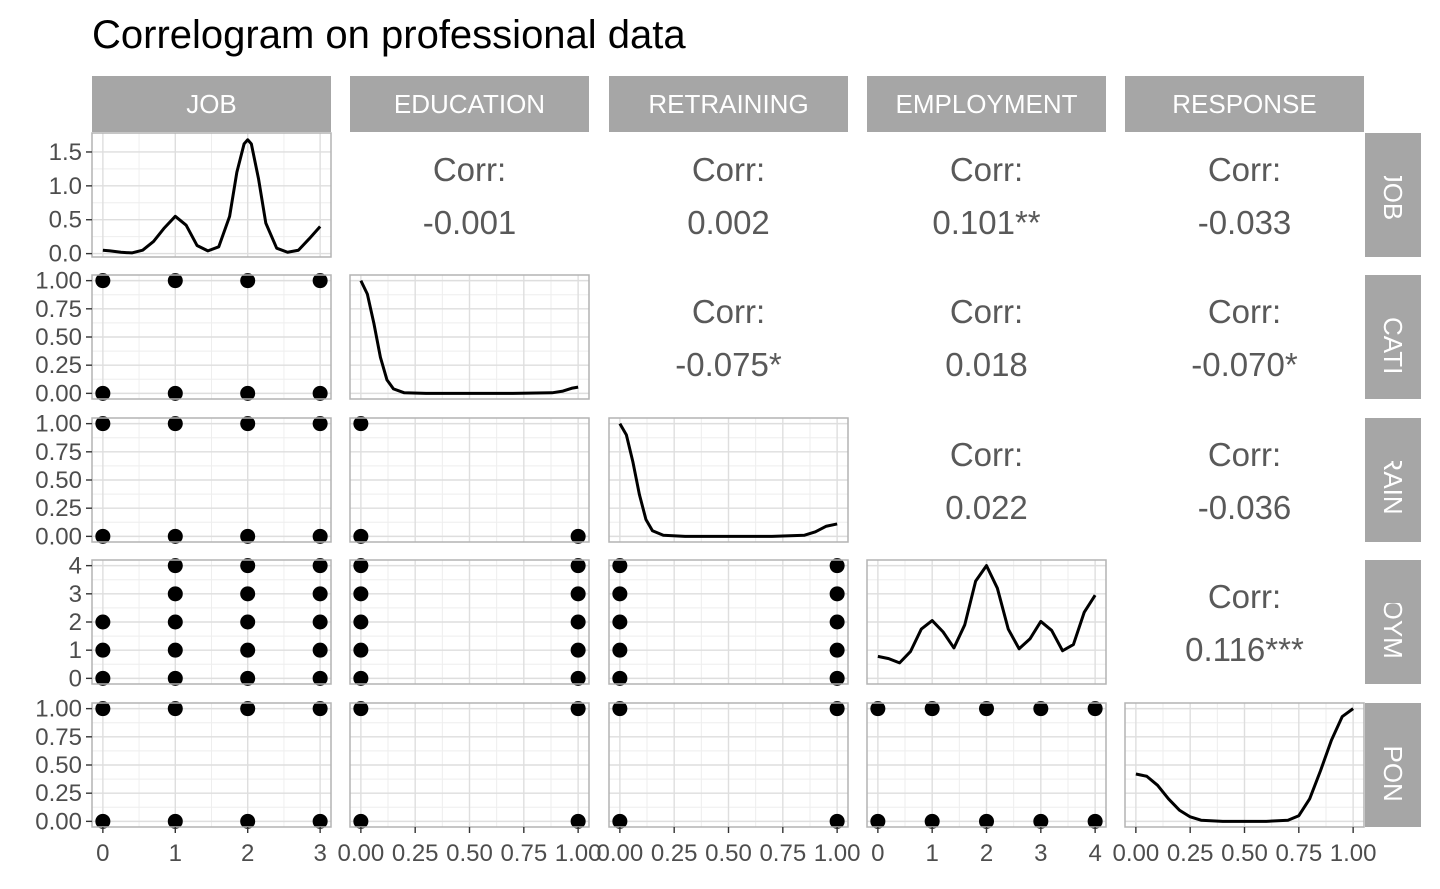 The height and width of the screenshot is (889, 1440). Describe the element at coordinates (65, 220) in the screenshot. I see `y-tick-label: 0.5` at that location.